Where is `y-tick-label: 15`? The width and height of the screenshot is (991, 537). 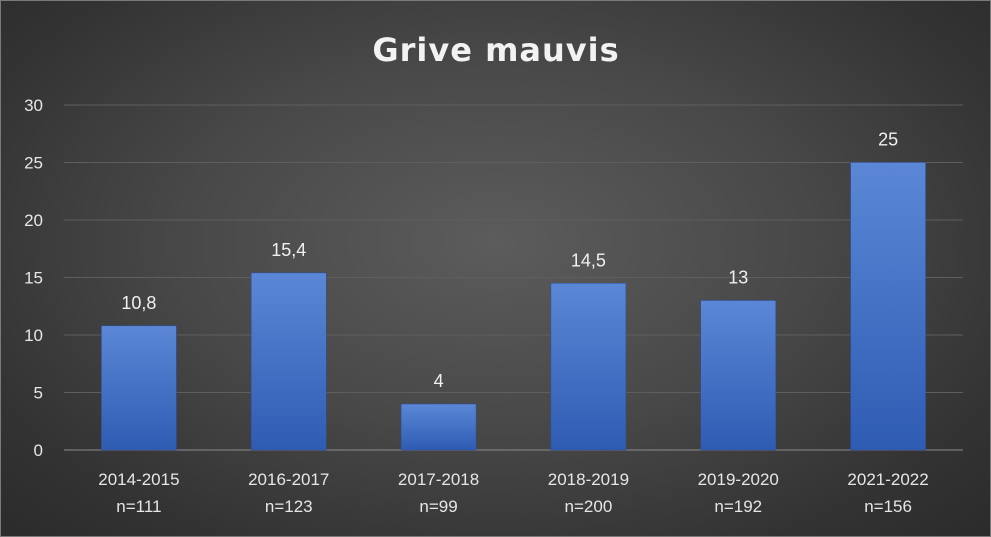 y-tick-label: 15 is located at coordinates (33, 278).